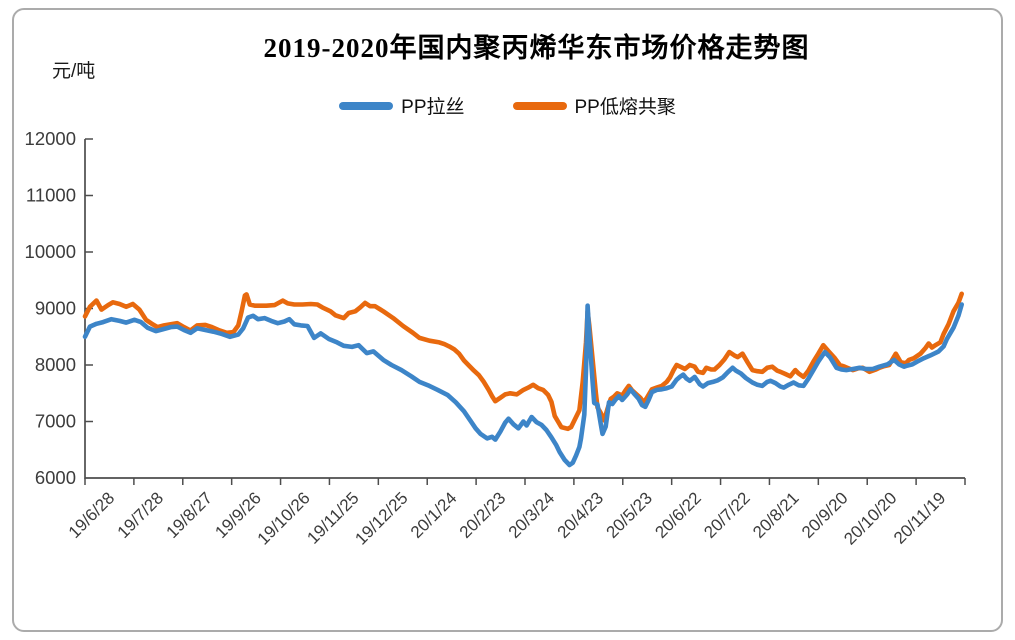  Describe the element at coordinates (74, 71) in the screenshot. I see `y-axis-unit-label: 元/吨` at that location.